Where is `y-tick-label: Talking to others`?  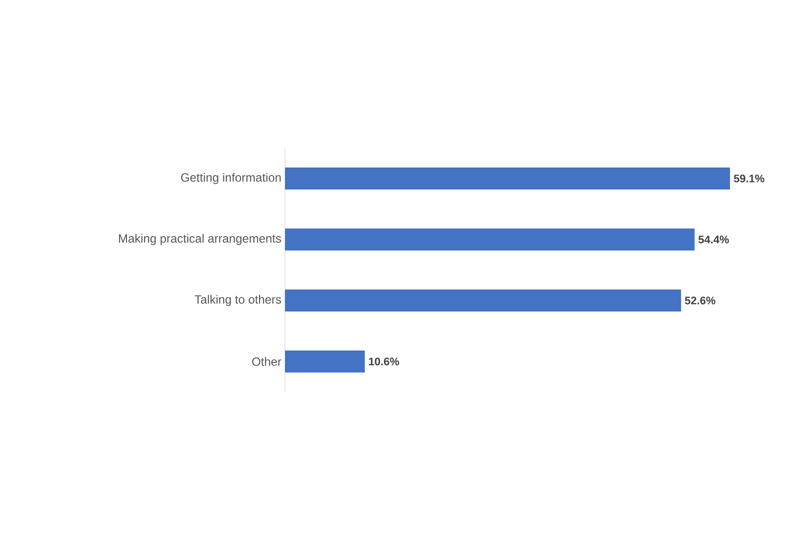 y-tick-label: Talking to others is located at coordinates (238, 300).